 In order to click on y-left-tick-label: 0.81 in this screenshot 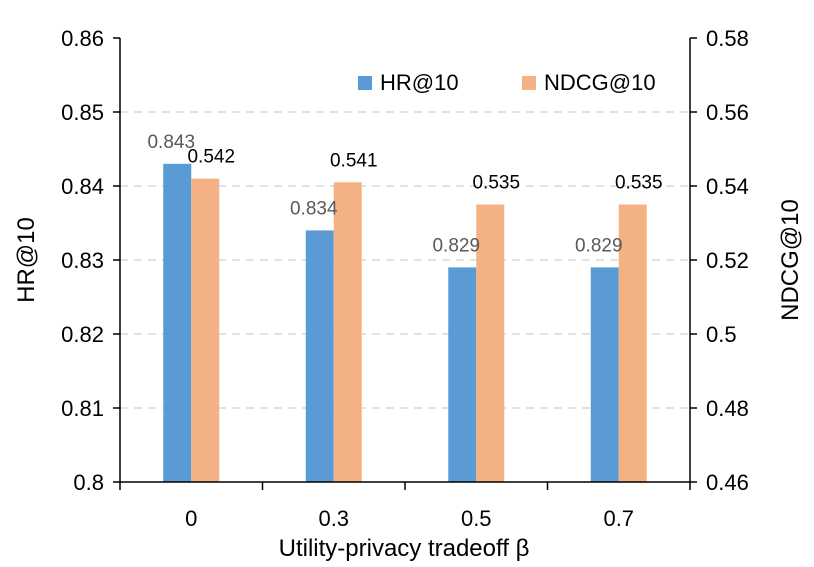, I will do `click(82, 408)`.